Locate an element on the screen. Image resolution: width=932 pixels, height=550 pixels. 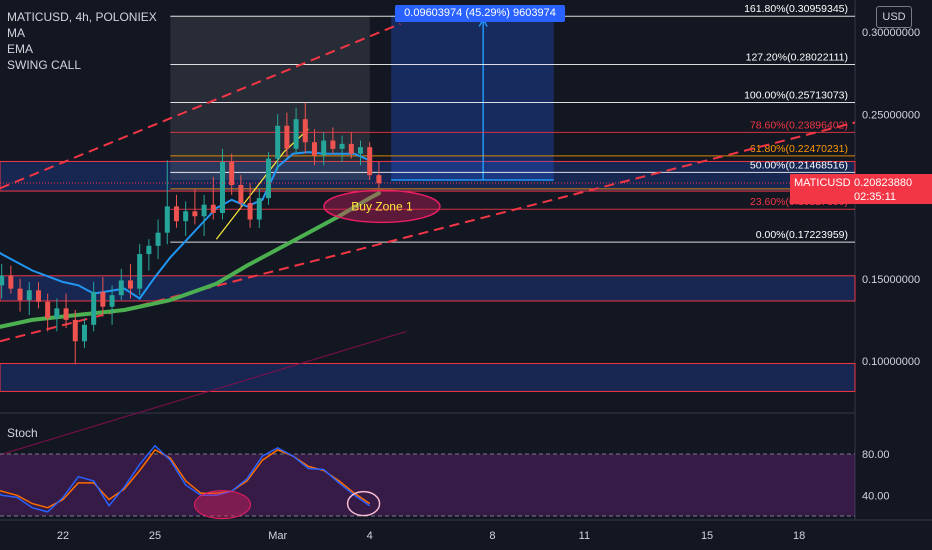
currency-button: USD is located at coordinates (894, 17).